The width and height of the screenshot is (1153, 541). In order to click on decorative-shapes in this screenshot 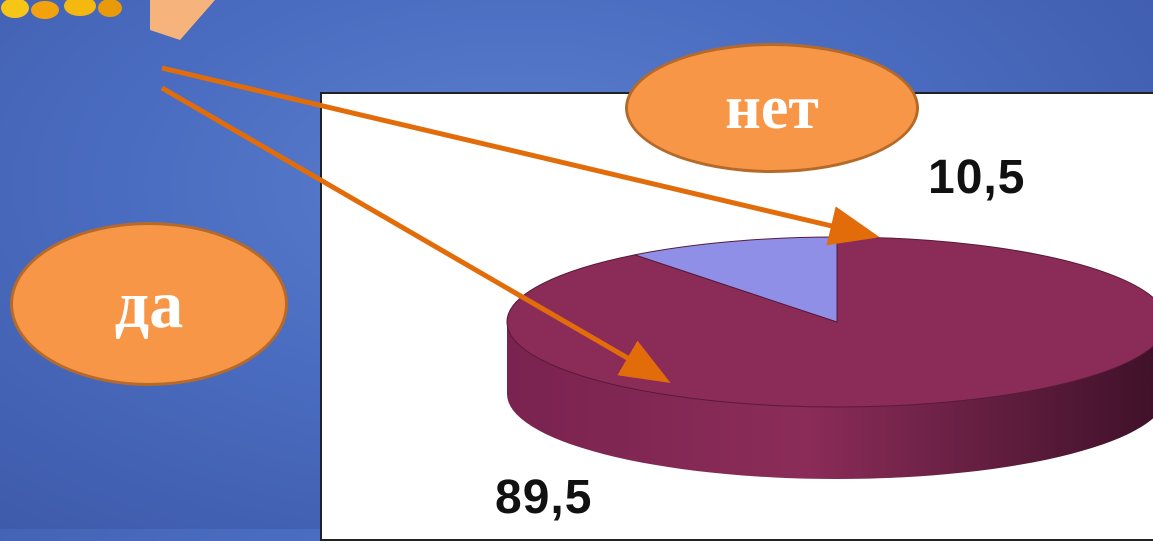, I will do `click(108, 20)`.